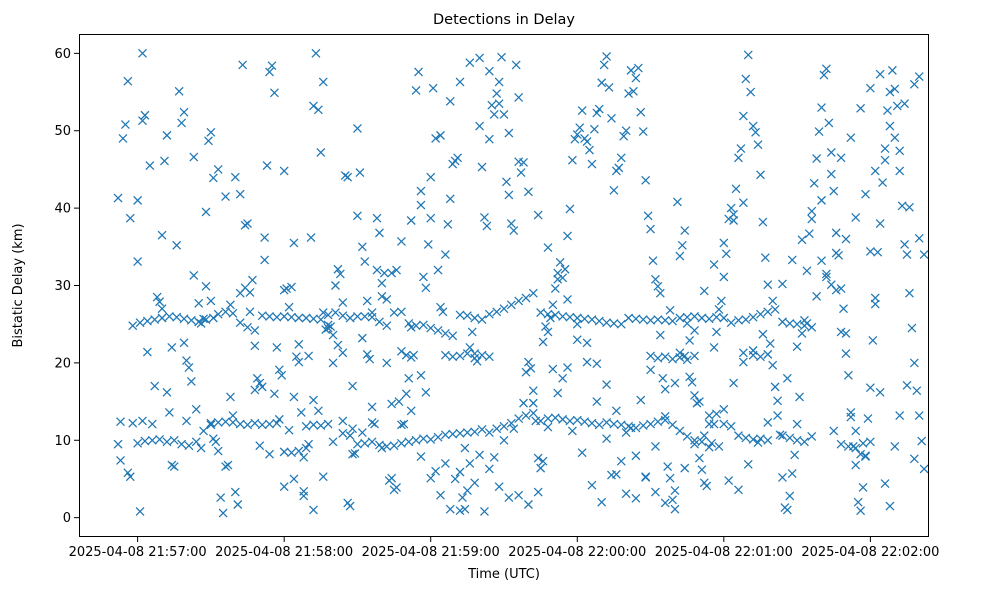  I want to click on x-tick-label: 2025-04-08 21:57:00, so click(138, 552).